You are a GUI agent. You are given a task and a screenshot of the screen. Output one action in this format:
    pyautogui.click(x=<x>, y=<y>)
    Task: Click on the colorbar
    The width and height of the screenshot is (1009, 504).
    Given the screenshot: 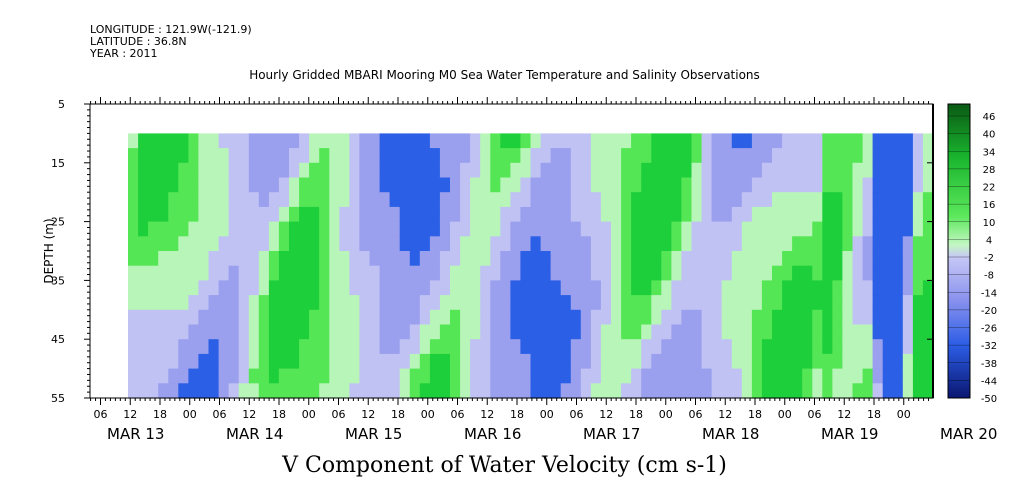 What is the action you would take?
    pyautogui.click(x=959, y=251)
    